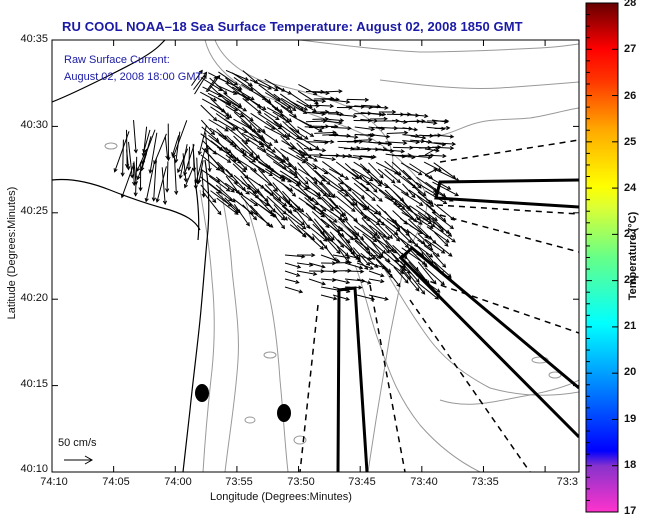 The width and height of the screenshot is (651, 518). Describe the element at coordinates (117, 60) in the screenshot. I see `current-legend-line1: Raw Surface Current:` at that location.